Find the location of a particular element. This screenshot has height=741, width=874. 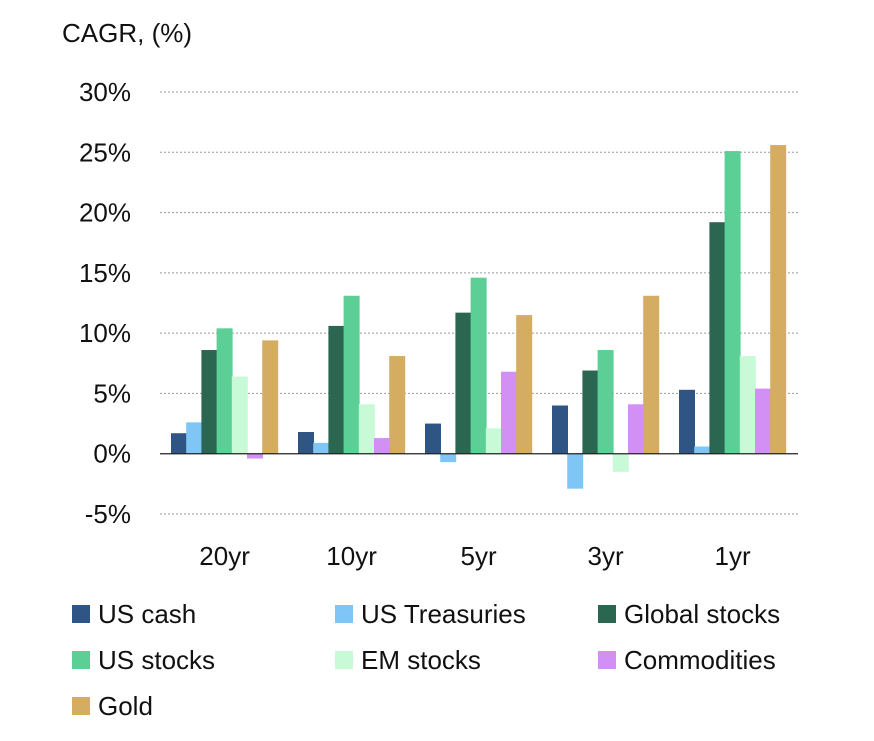

legend-item: Gold is located at coordinates (112, 706).